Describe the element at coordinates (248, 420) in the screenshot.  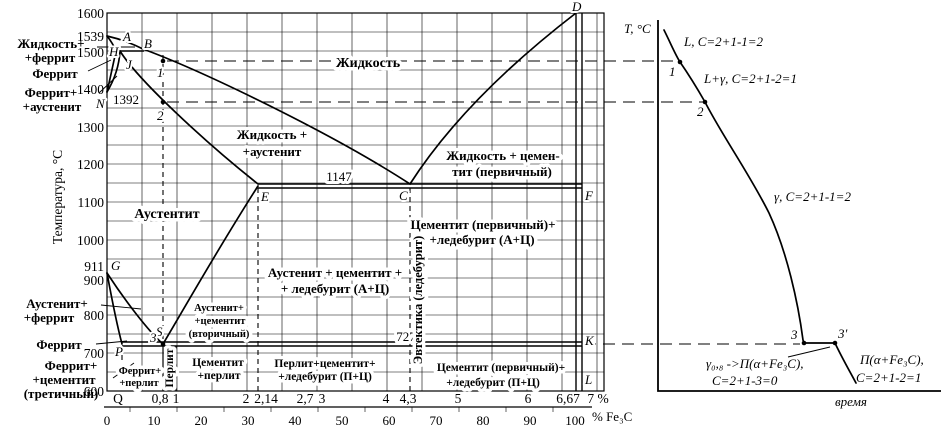
I see `fe3c-tick: 30` at that location.